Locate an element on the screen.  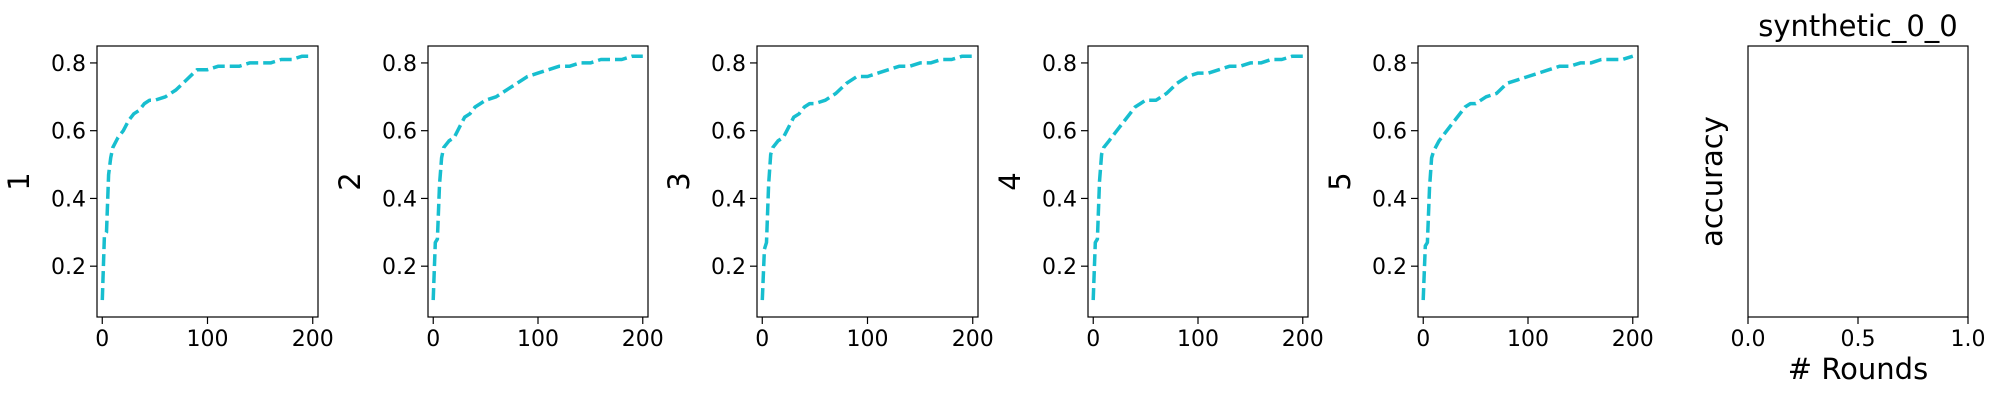
chart-title: synthetic_0_0 is located at coordinates (1858, 26).